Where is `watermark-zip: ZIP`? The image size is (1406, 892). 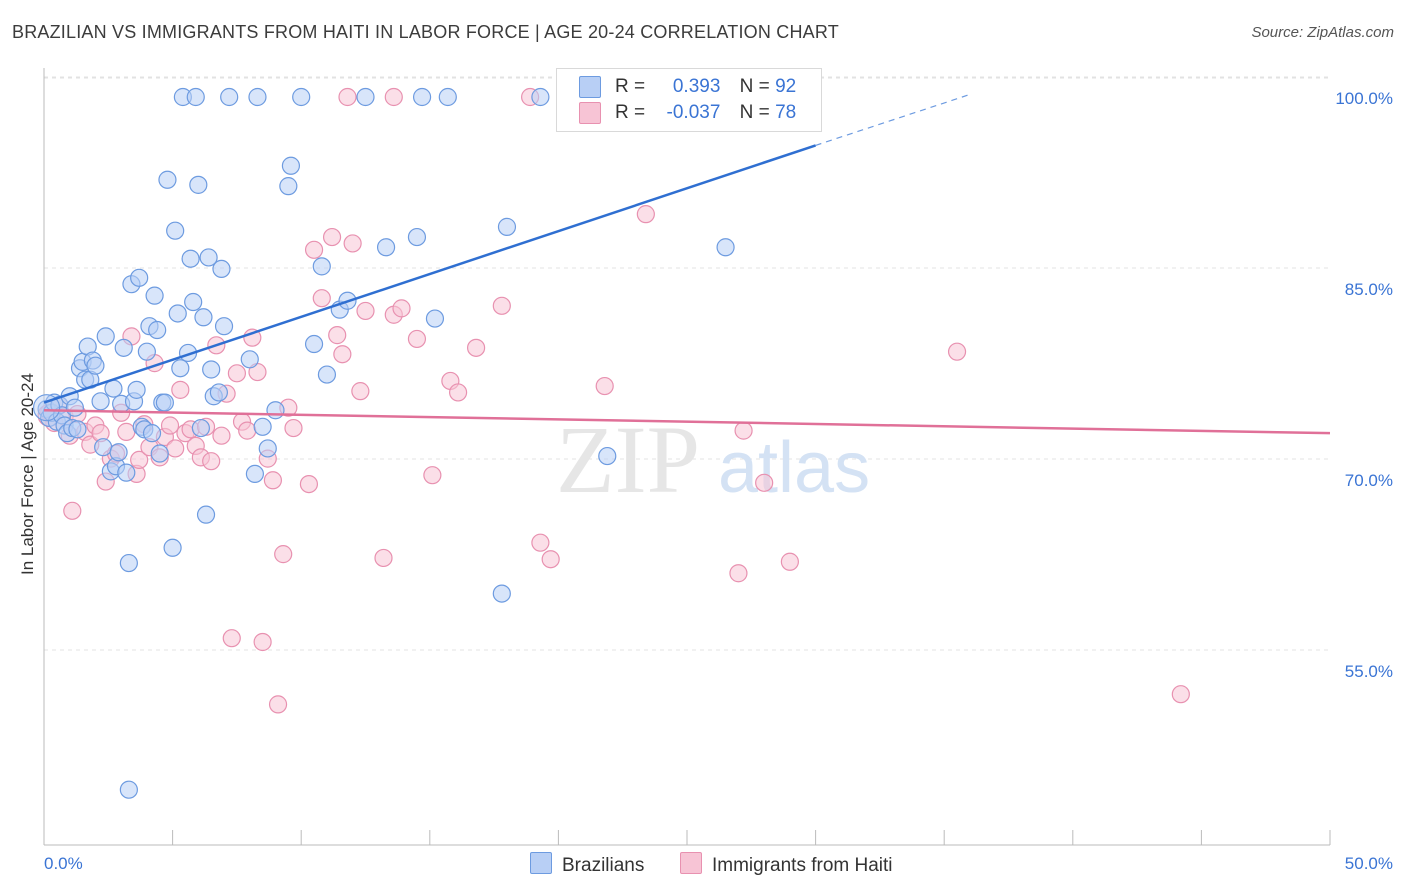 watermark-zip: ZIP is located at coordinates (628, 459).